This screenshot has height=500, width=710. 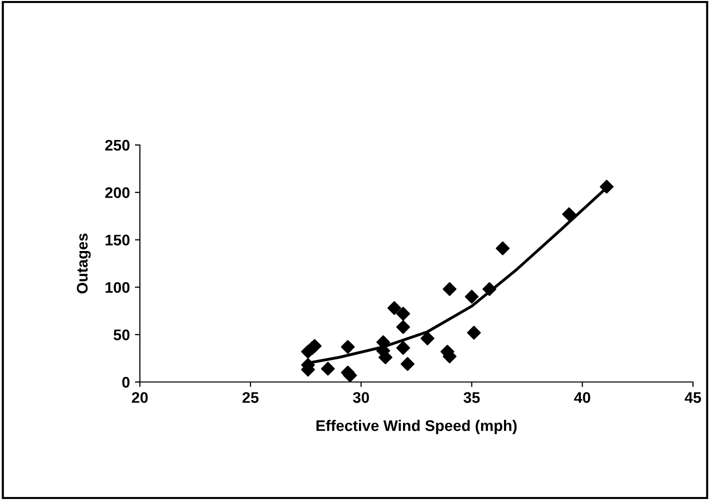 What do you see at coordinates (140, 397) in the screenshot?
I see `x-tick-label: 20` at bounding box center [140, 397].